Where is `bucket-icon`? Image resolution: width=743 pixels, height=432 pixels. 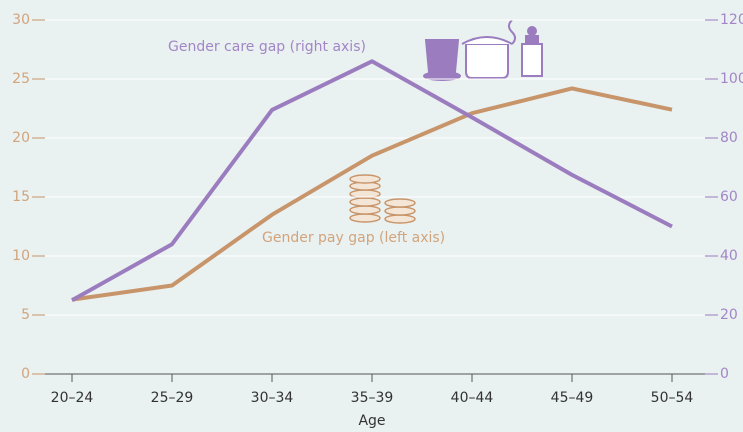
bucket-icon is located at coordinates (442, 56).